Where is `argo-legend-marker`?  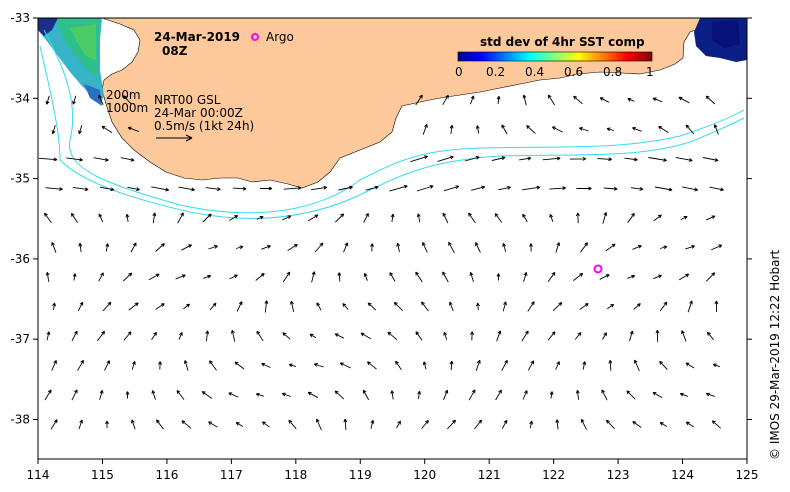 argo-legend-marker is located at coordinates (255, 37).